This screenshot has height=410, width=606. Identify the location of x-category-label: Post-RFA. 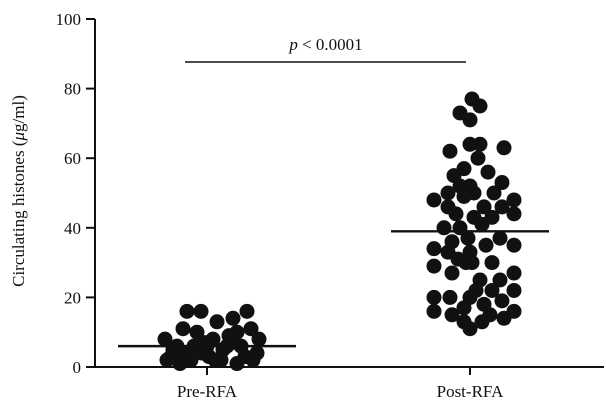
(470, 391).